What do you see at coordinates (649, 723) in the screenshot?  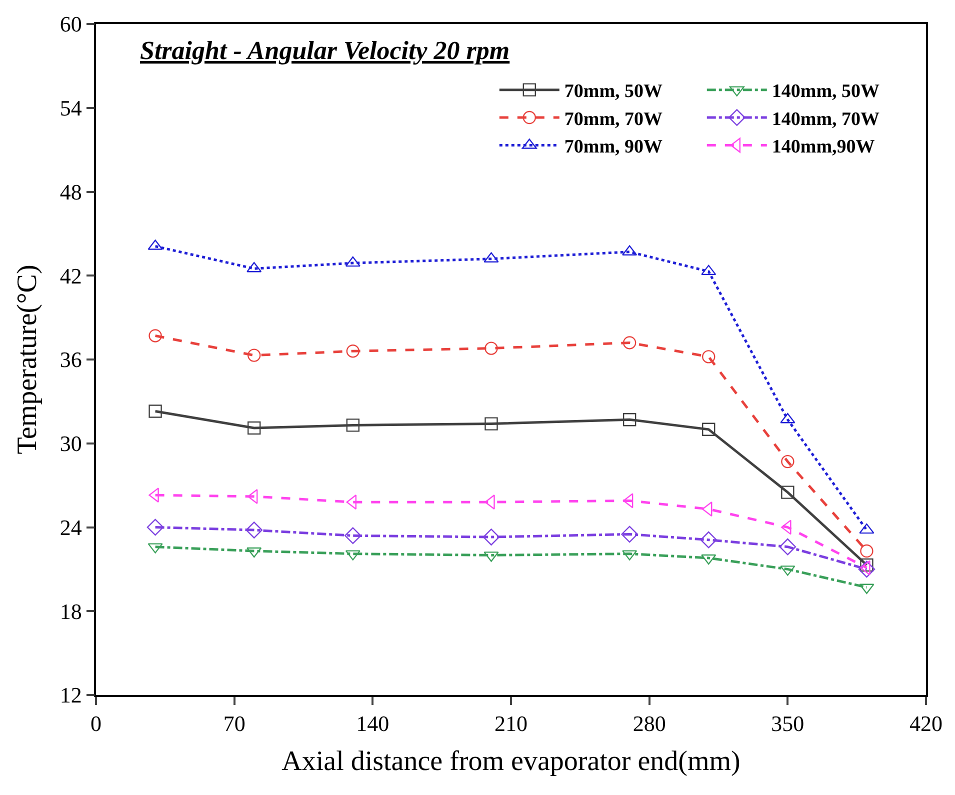 I see `x-tick-label: 280` at bounding box center [649, 723].